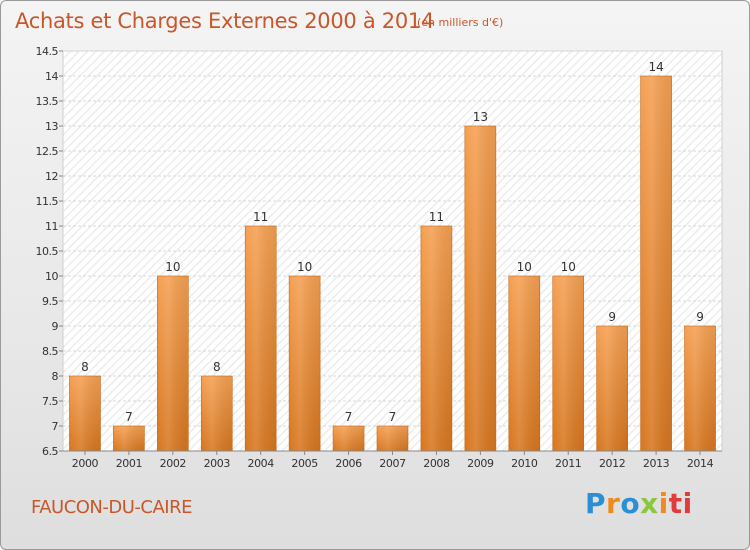 This screenshot has height=550, width=750. Describe the element at coordinates (50, 351) in the screenshot. I see `y-tick-label: 8.5` at that location.